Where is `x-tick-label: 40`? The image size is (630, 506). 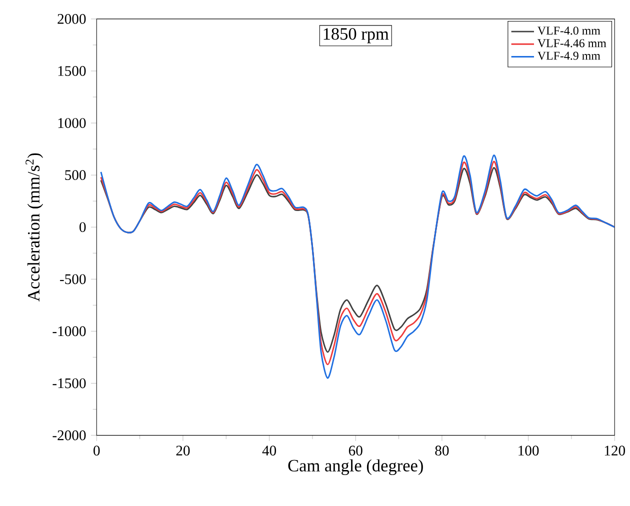 x-tick-label: 40 is located at coordinates (269, 451).